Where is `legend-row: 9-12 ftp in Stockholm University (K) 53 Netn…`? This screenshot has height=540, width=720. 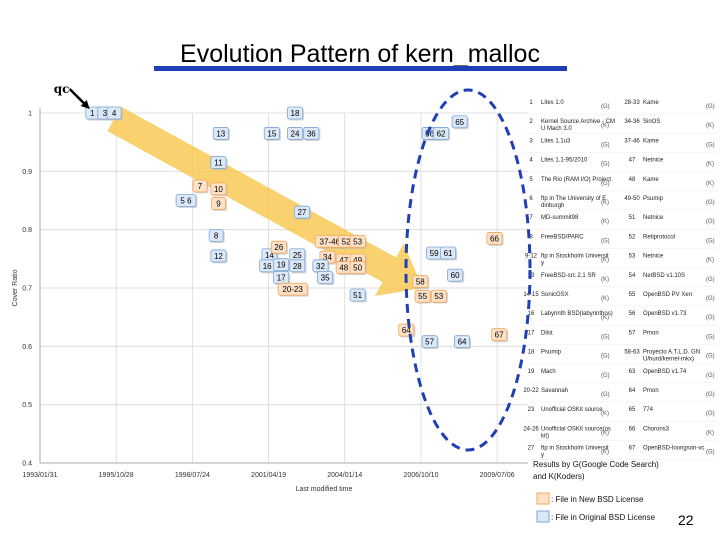
legend-row: 9-12 ftp in Stockholm University (K) 53 Netn… is located at coordinates (621, 261).